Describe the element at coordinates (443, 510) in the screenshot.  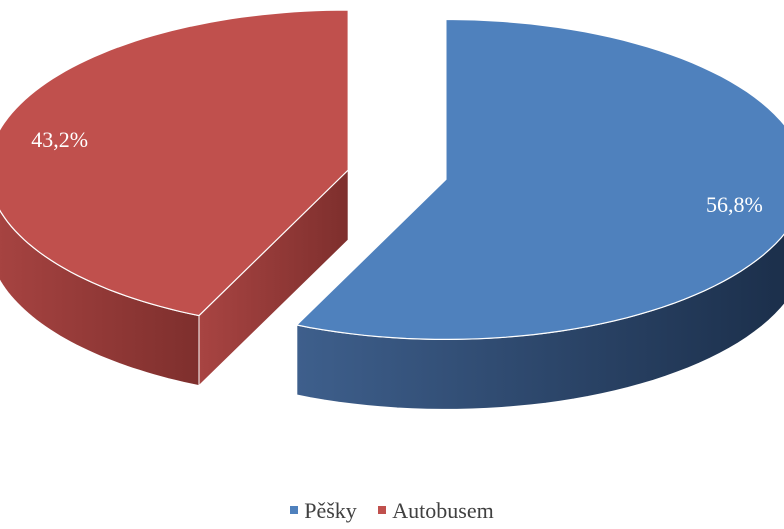
I see `legend-label-autobusem: Autobusem` at that location.